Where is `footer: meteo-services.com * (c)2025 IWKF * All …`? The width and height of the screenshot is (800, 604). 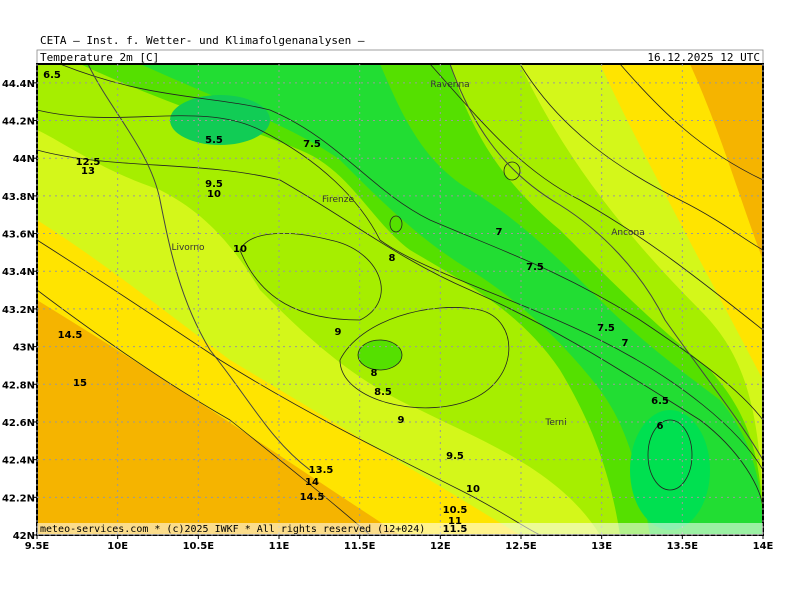 footer: meteo-services.com * (c)2025 IWKF * All … is located at coordinates (232, 529).